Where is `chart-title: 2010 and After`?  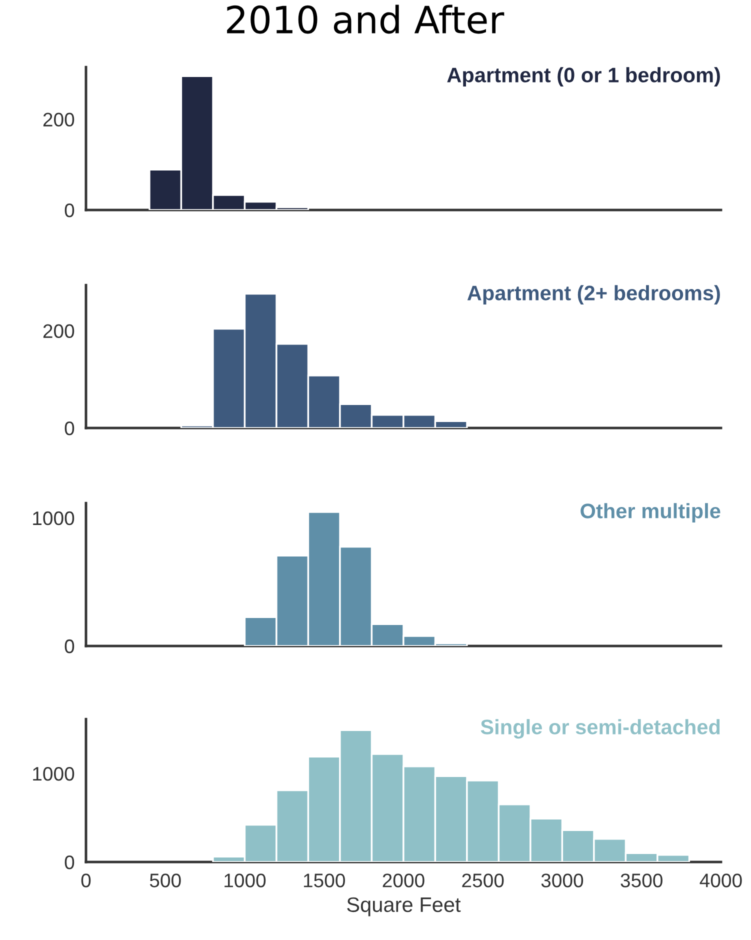
chart-title: 2010 and After is located at coordinates (365, 19).